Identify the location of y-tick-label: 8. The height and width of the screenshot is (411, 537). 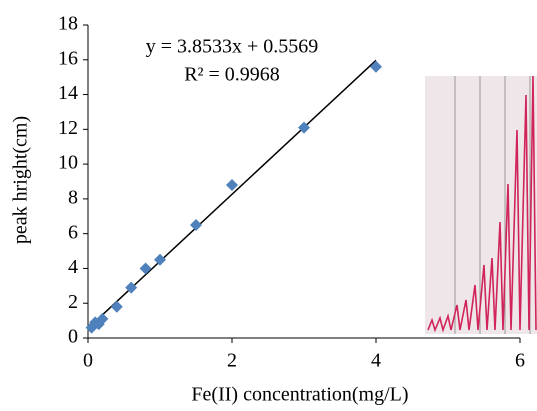
(73, 197).